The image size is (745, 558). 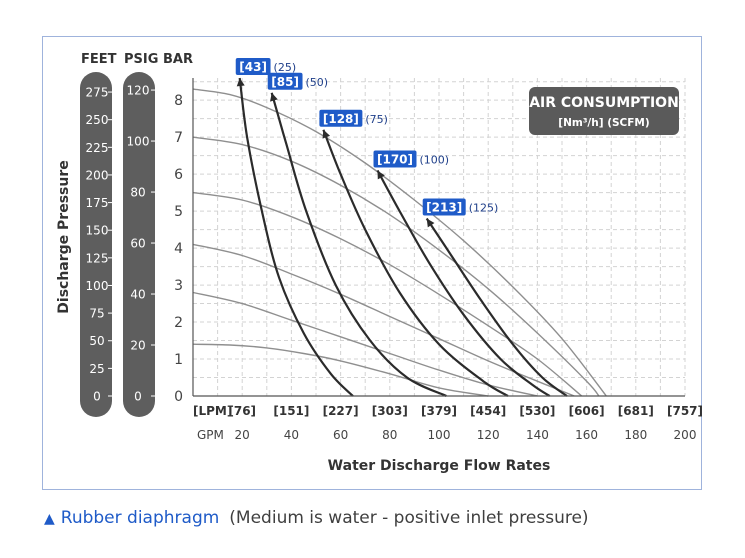 What do you see at coordinates (488, 411) in the screenshot?
I see `x-tick-label-lpm: [454]` at bounding box center [488, 411].